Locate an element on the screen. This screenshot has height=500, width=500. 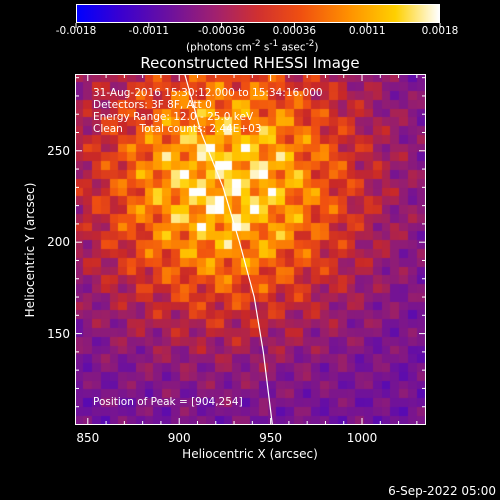
colorbar-tick-label: 0.0011 is located at coordinates (367, 31).